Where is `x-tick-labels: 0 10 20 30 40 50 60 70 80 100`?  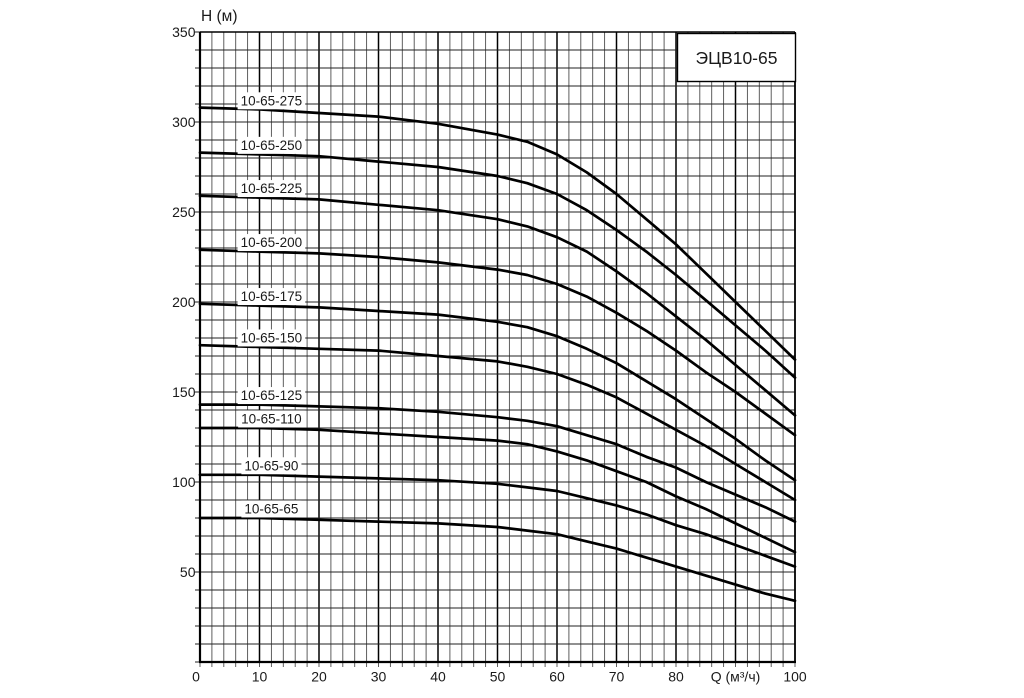 x-tick-labels: 0 10 20 30 40 50 60 70 80 100 is located at coordinates (499, 677).